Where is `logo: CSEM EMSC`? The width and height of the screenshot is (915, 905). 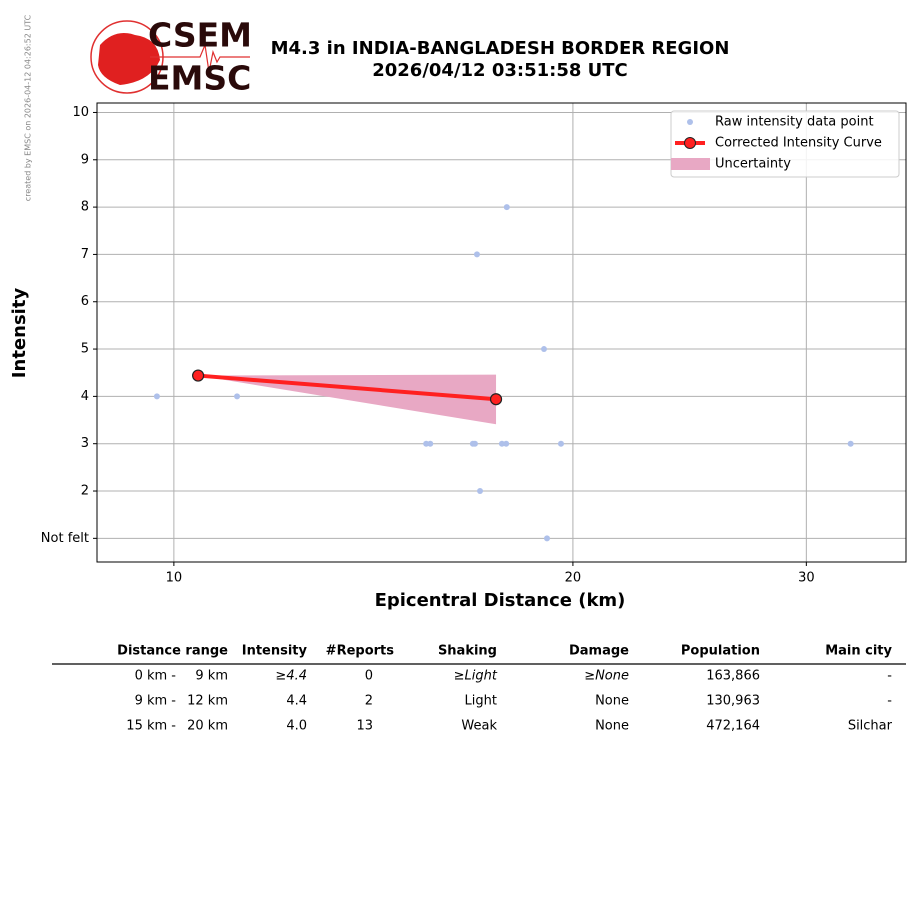
logo: CSEM EMSC is located at coordinates (171, 57).